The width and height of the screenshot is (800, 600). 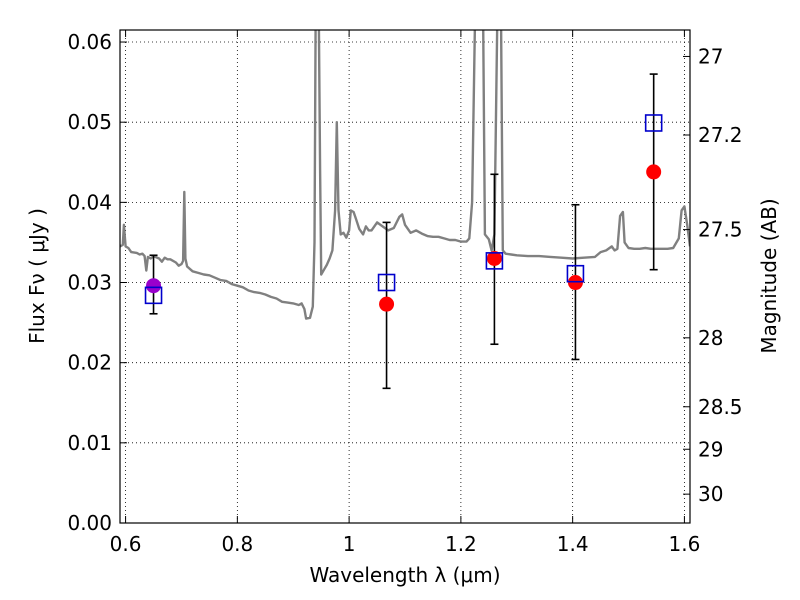 What do you see at coordinates (710, 56) in the screenshot?
I see `right-tick-label: 27` at bounding box center [710, 56].